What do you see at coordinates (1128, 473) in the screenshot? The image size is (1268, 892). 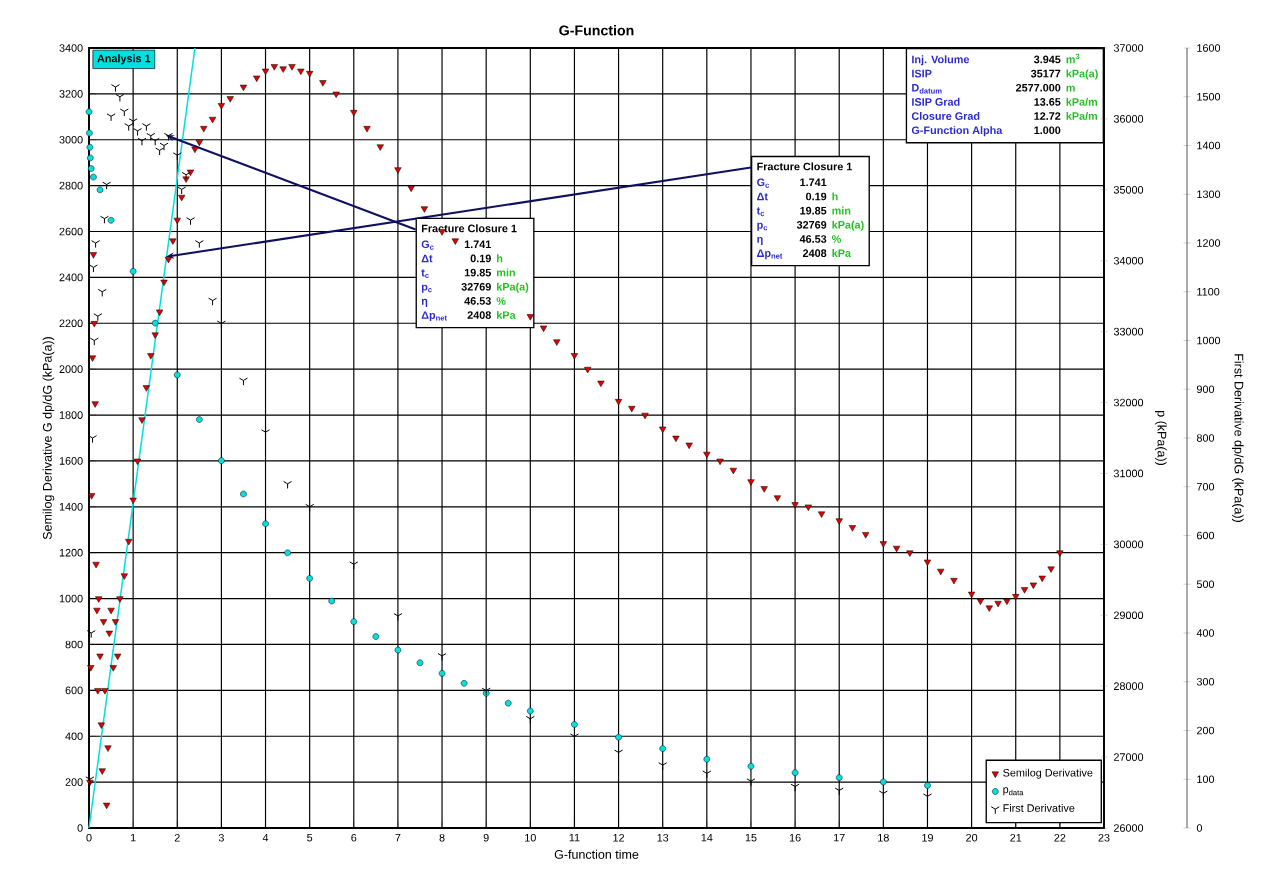 I see `y2-tick-label: 31000` at bounding box center [1128, 473].